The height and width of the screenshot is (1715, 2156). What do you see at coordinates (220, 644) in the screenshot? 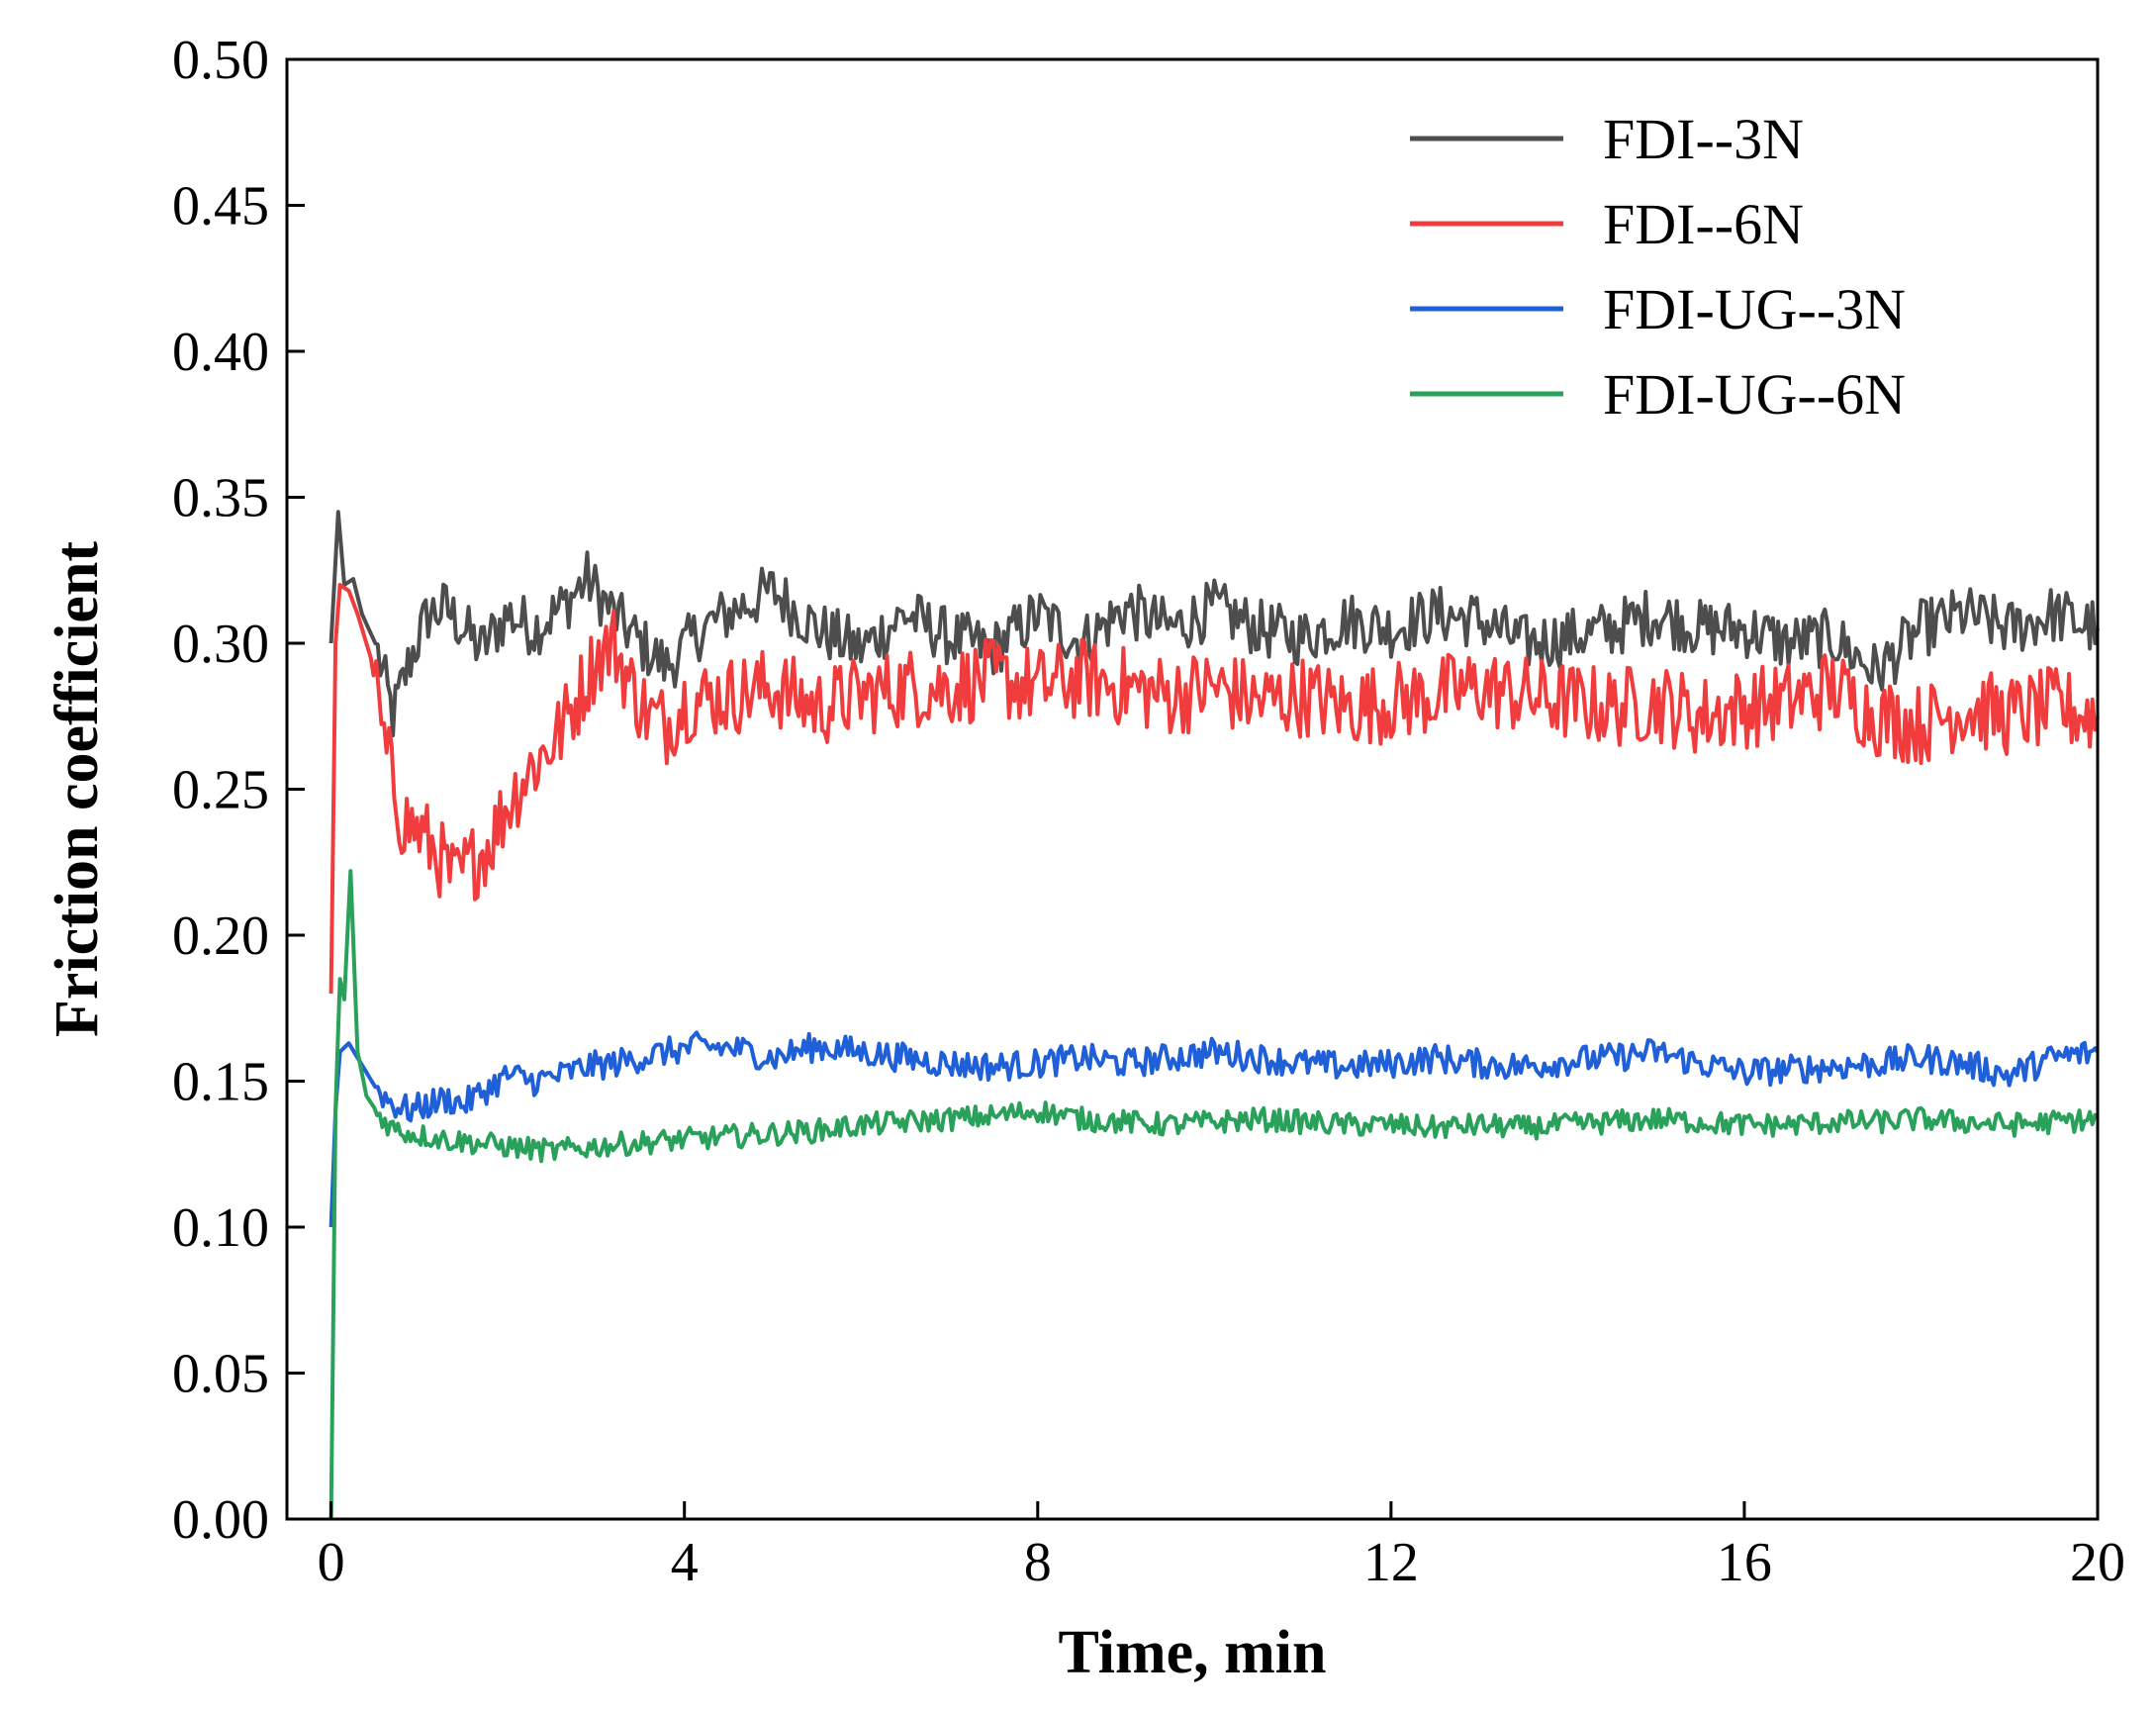
I see `y-tick-label: 0.30` at bounding box center [220, 644].